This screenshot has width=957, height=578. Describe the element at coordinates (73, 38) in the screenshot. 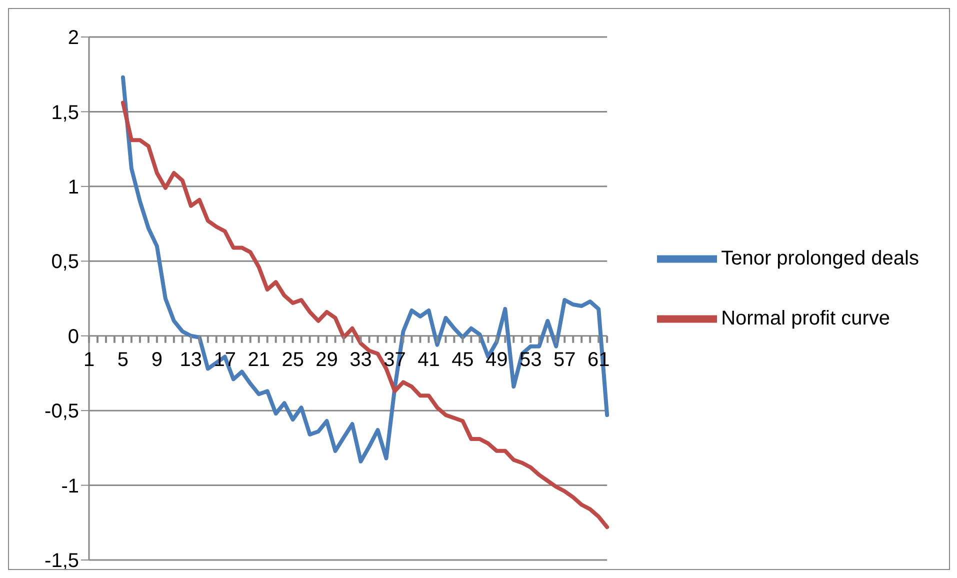

I see `y-tick-label: 2` at that location.